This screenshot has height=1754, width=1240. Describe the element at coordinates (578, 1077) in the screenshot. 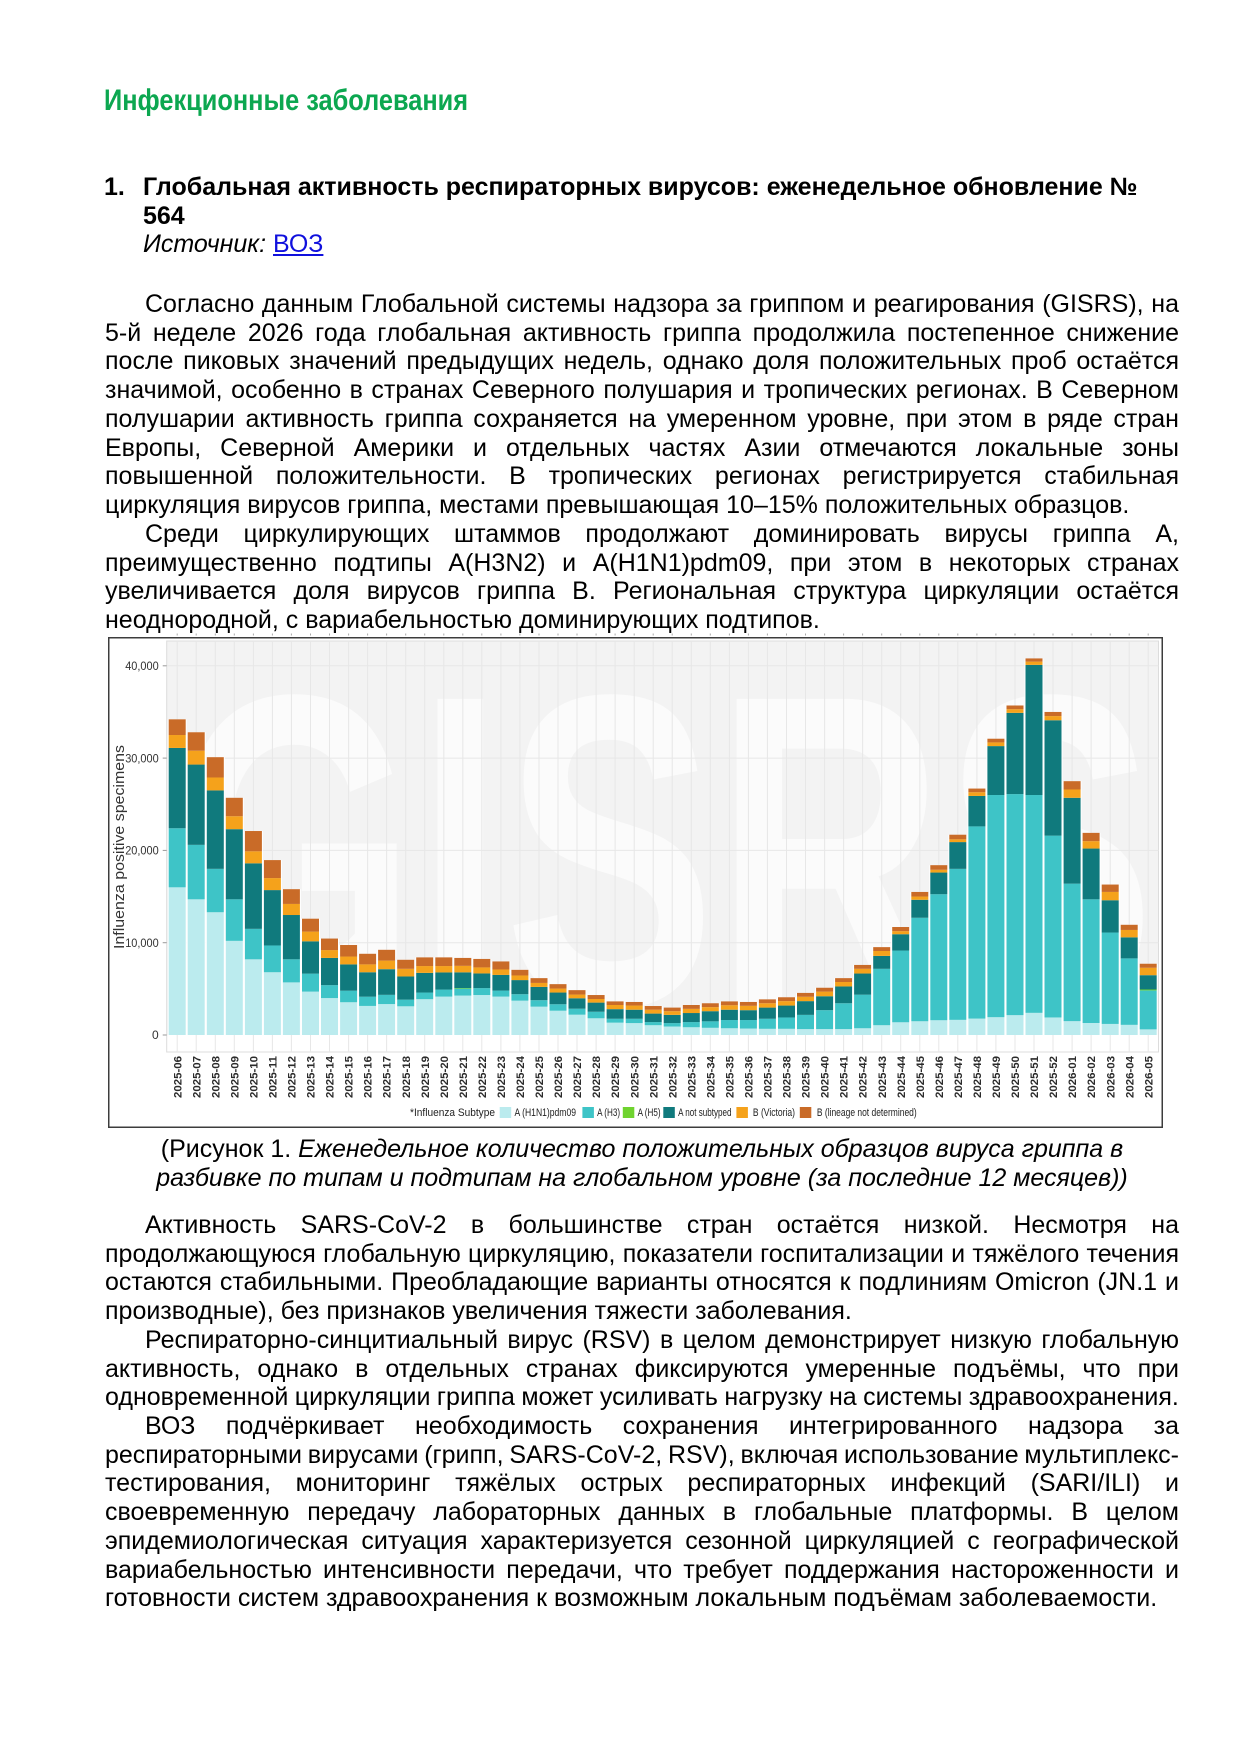

I see `svg-text: 2025-27` at that location.